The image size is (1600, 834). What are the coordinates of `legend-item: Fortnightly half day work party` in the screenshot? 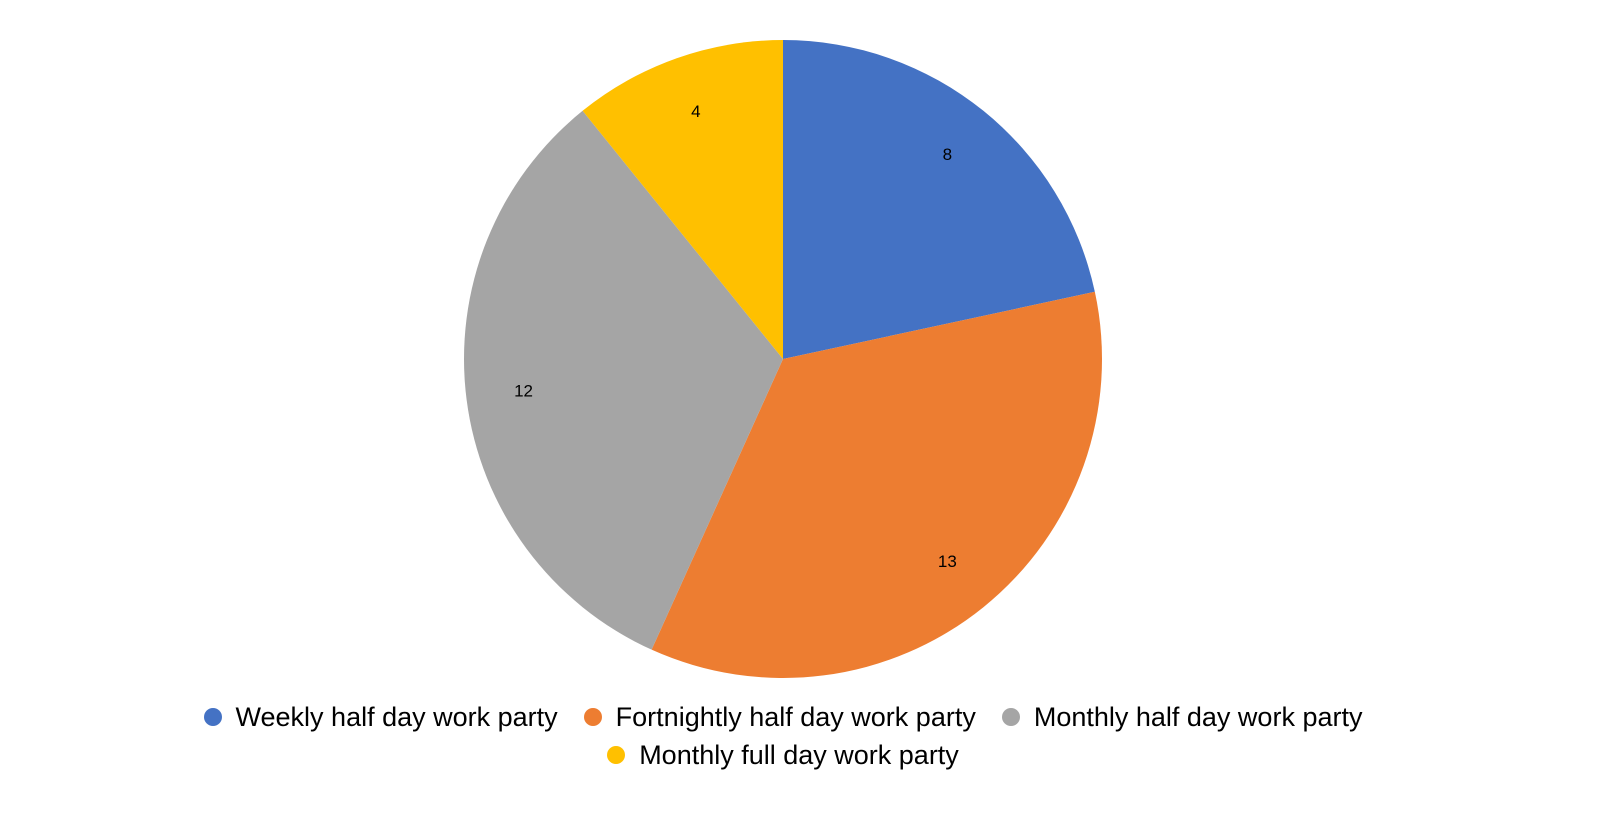 It's located at (779, 717).